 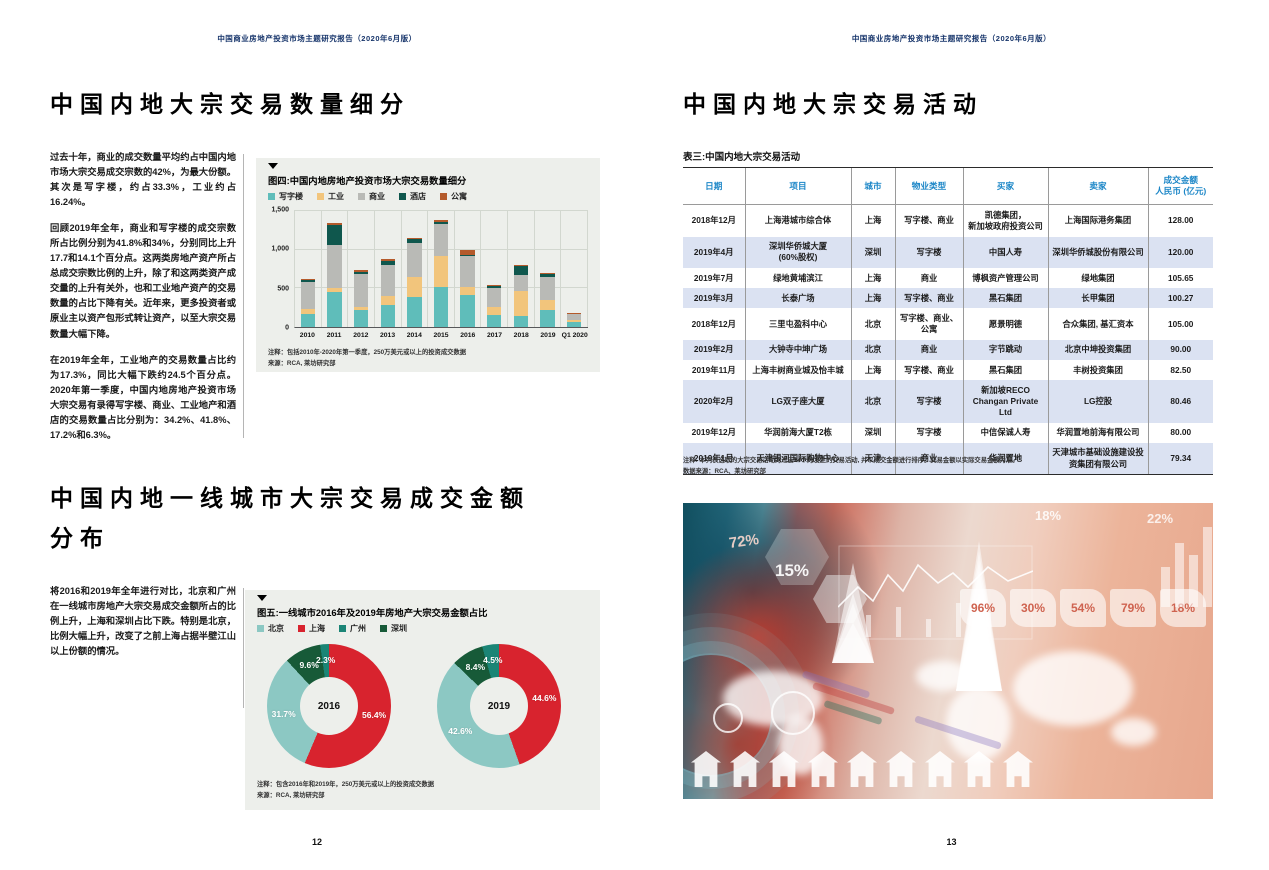 What do you see at coordinates (460, 730) in the screenshot?
I see `donut-slice-label: 42.6%` at bounding box center [460, 730].